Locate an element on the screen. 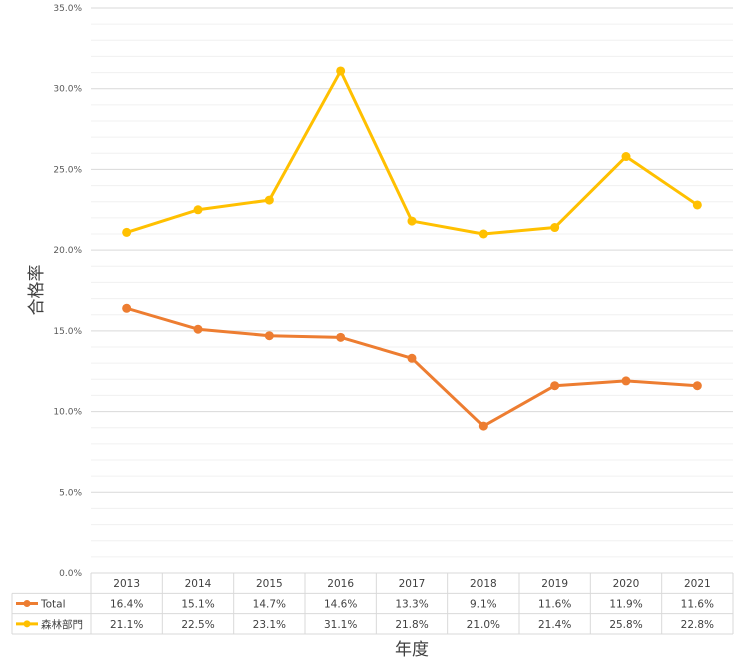 The width and height of the screenshot is (751, 660). data-table-value: 14.7% is located at coordinates (269, 605).